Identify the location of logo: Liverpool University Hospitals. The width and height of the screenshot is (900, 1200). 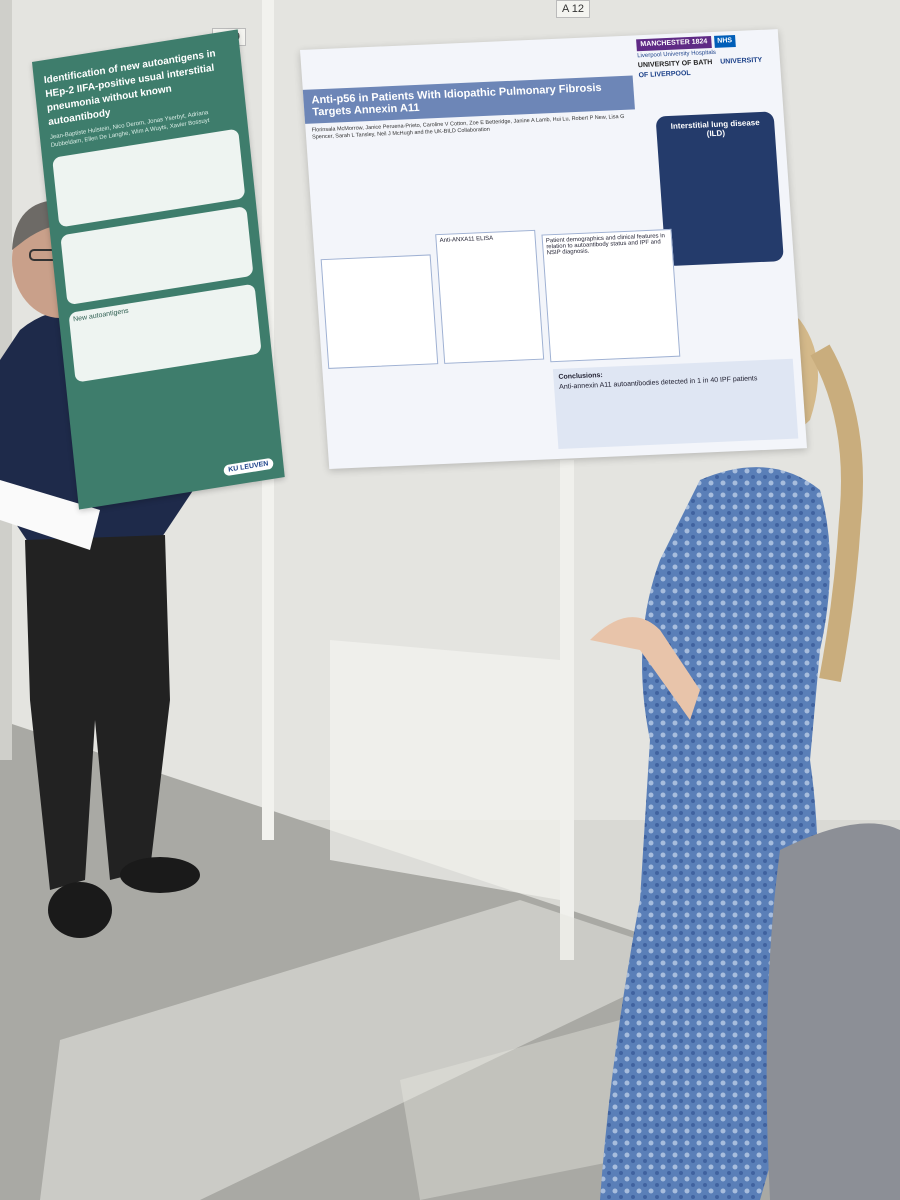
(677, 54).